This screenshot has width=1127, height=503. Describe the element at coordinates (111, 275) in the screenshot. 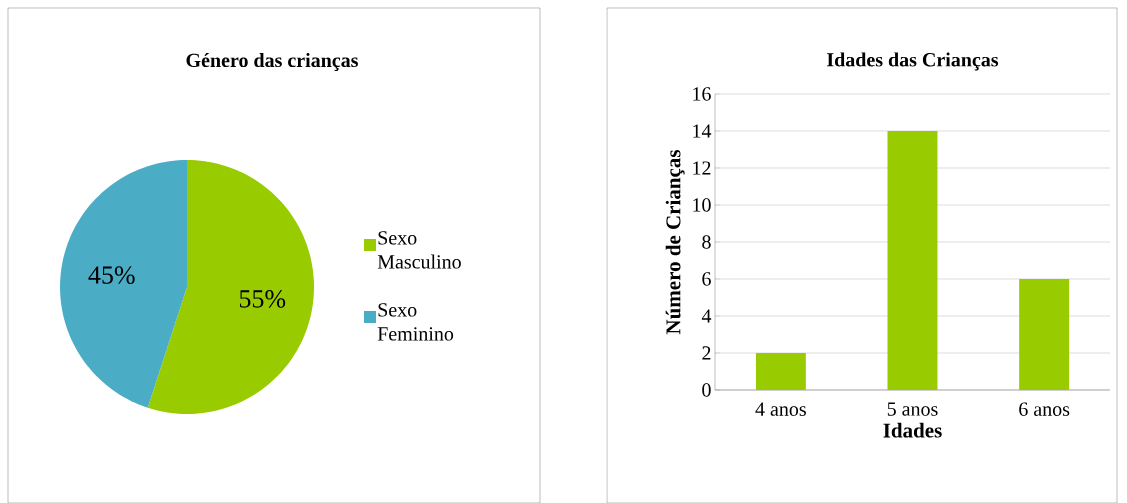

I see `data-label: 45%` at that location.